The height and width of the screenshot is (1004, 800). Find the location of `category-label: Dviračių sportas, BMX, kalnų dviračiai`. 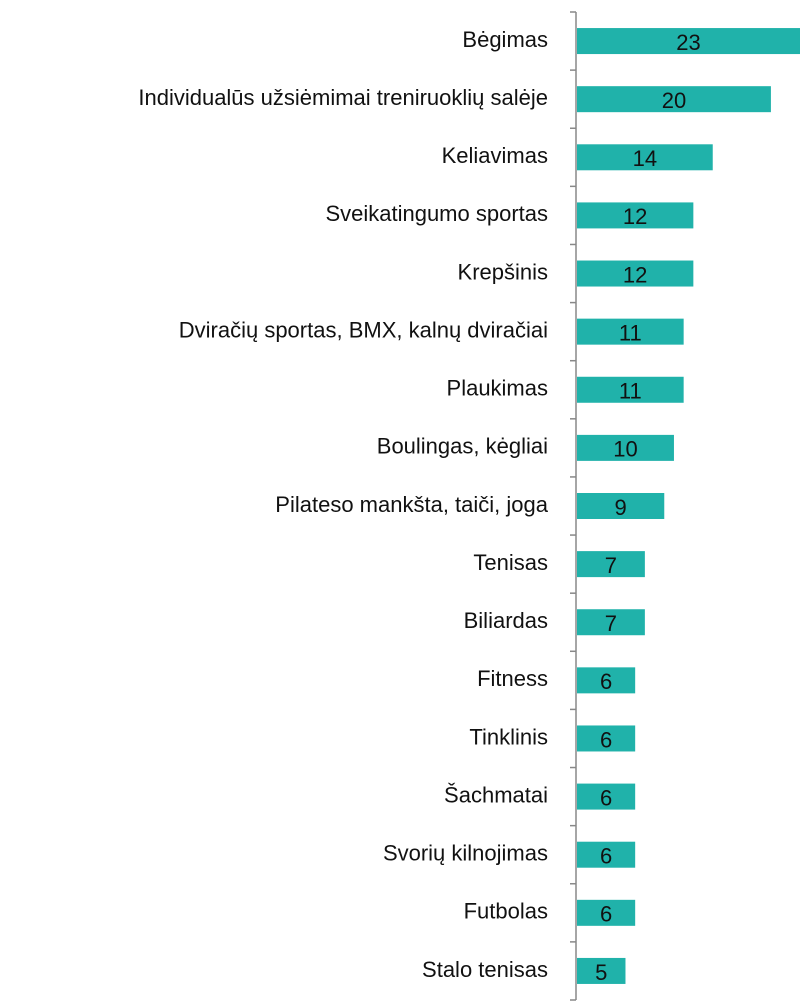

category-label: Dviračių sportas, BMX, kalnų dviračiai is located at coordinates (363, 329).